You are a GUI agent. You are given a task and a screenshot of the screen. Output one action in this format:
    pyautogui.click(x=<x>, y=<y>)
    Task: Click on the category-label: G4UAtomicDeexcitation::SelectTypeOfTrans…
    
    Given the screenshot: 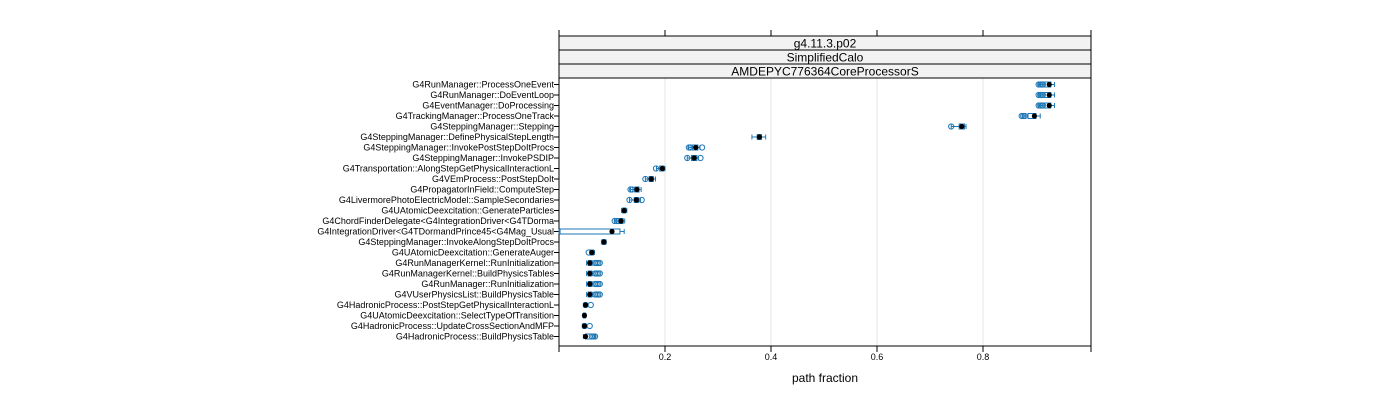 What is the action you would take?
    pyautogui.click(x=457, y=316)
    